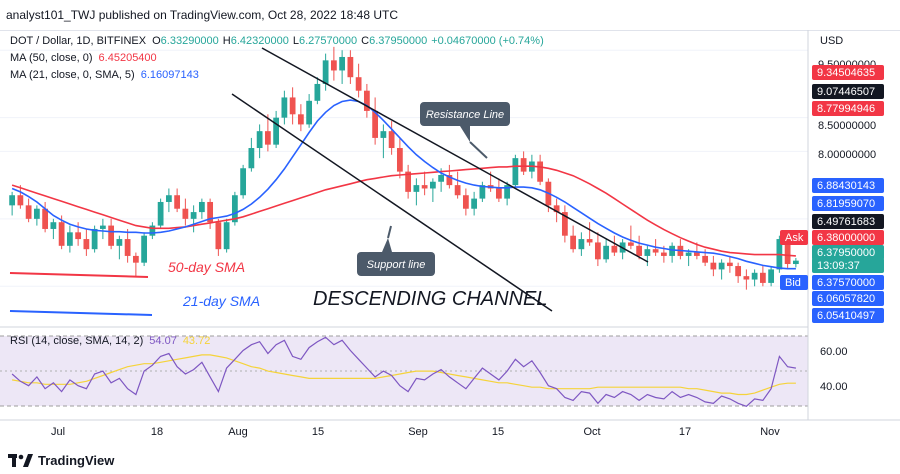 The image size is (900, 474). Describe the element at coordinates (685, 432) in the screenshot. I see `time-tick-label: 17` at that location.